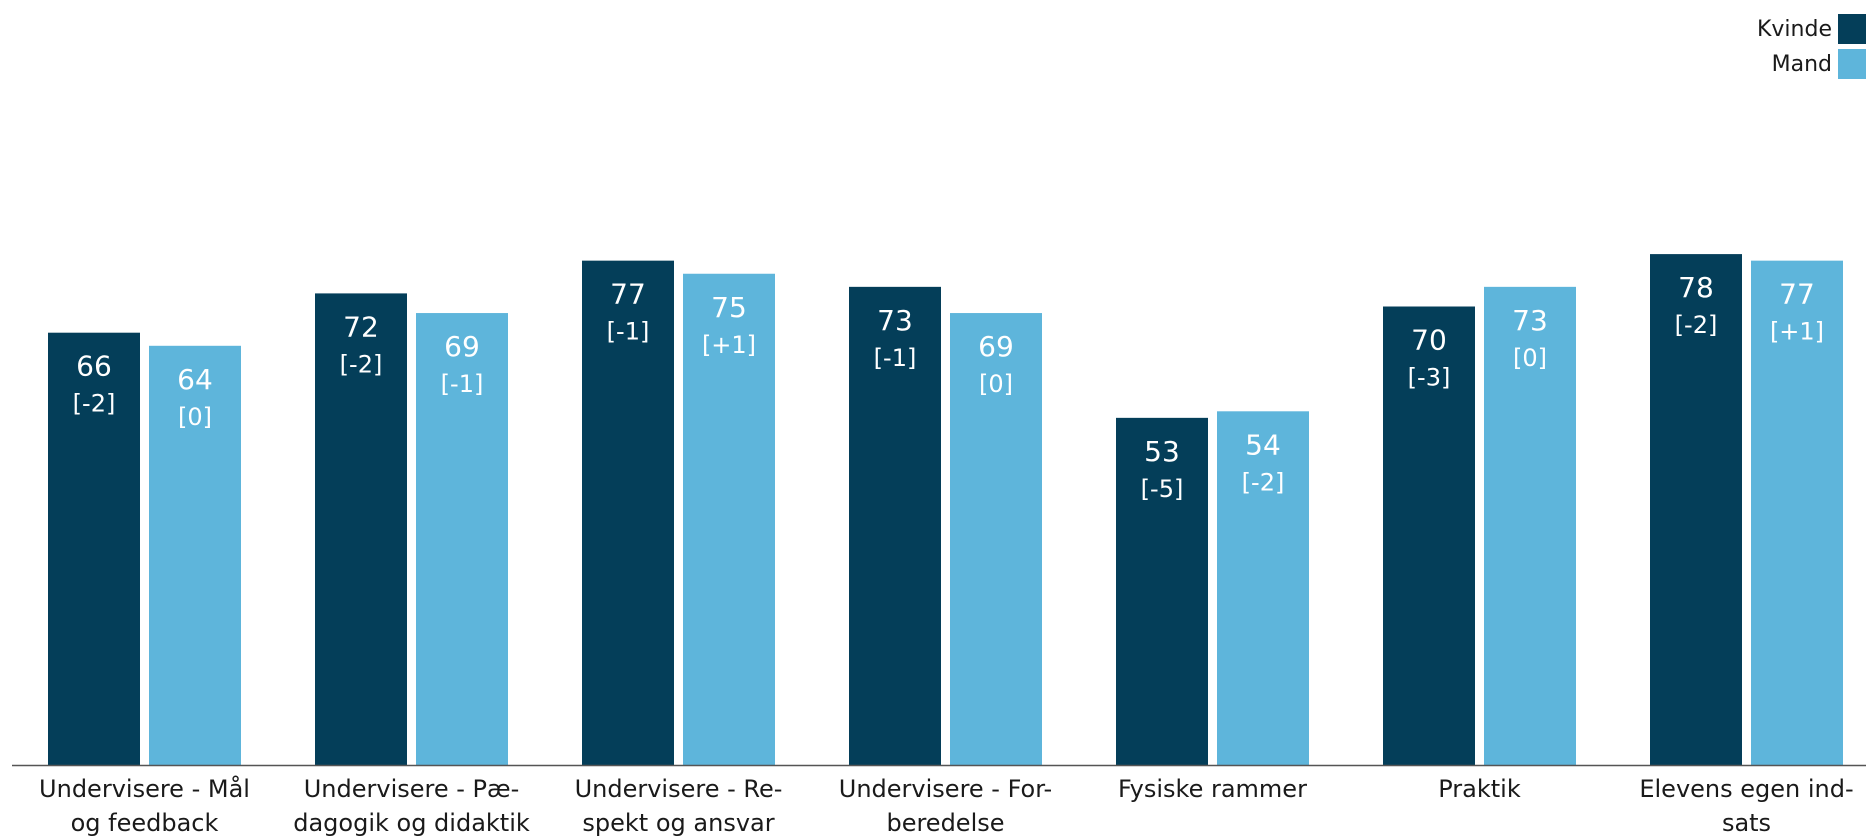  Describe the element at coordinates (1263, 444) in the screenshot. I see `value-label-mand-4: 54` at that location.